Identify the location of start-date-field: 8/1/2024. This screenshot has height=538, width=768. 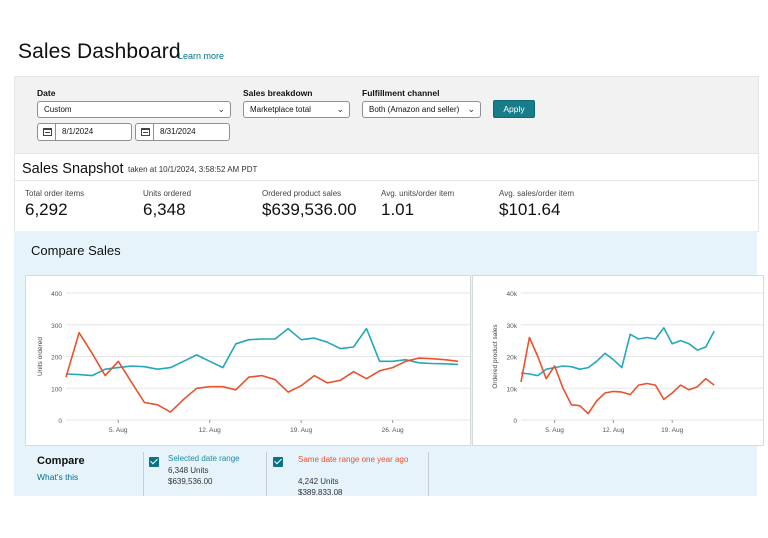
(84, 132).